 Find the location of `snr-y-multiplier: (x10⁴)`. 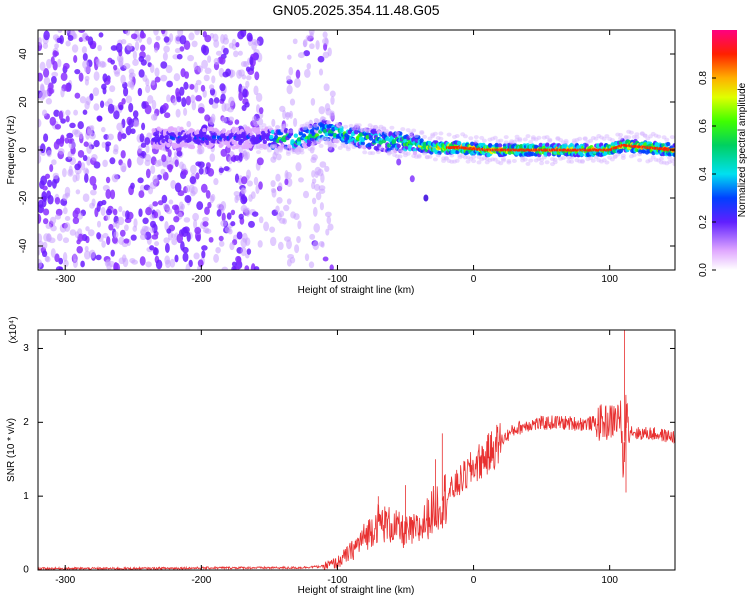

snr-y-multiplier: (x10⁴) is located at coordinates (13, 329).